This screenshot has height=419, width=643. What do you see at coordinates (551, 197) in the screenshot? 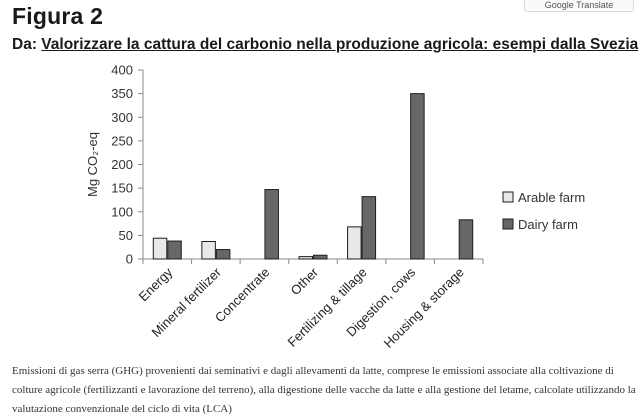
I see `legend-entry: Arable farm` at bounding box center [551, 197].